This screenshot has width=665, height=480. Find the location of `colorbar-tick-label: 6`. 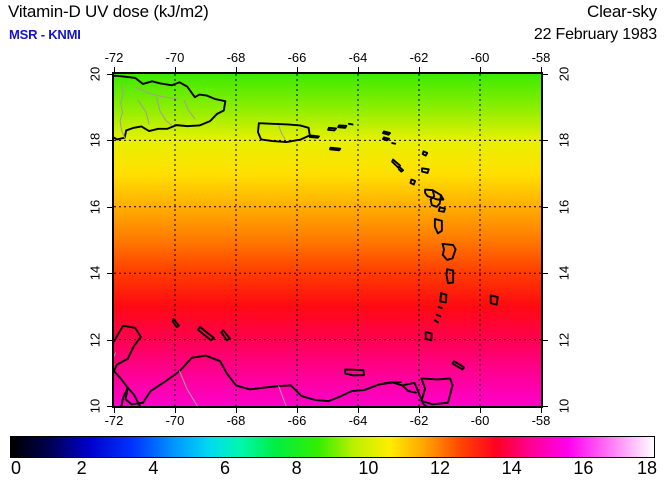

colorbar-tick-label: 6 is located at coordinates (225, 468).